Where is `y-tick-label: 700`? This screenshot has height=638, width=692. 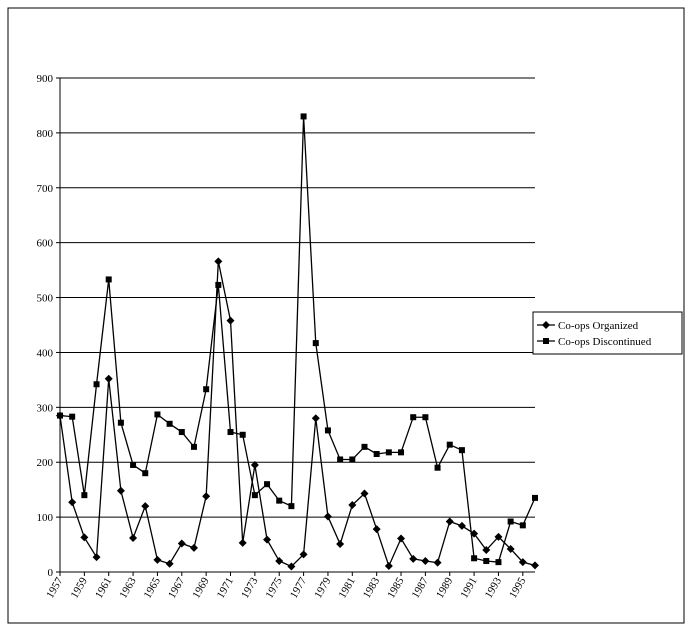 y-tick-label: 700 is located at coordinates (45, 189).